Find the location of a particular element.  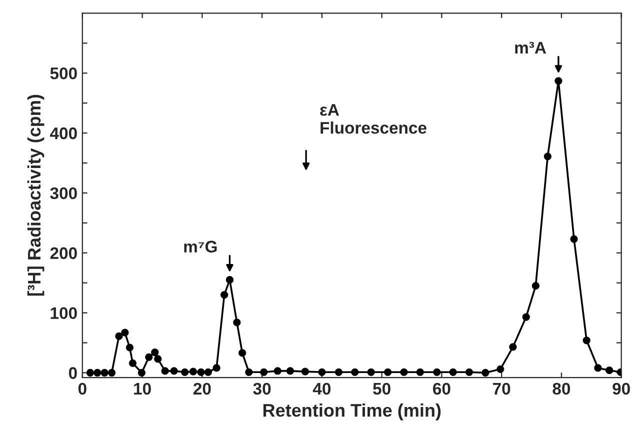

y-tick-label: 100 is located at coordinates (63, 313).